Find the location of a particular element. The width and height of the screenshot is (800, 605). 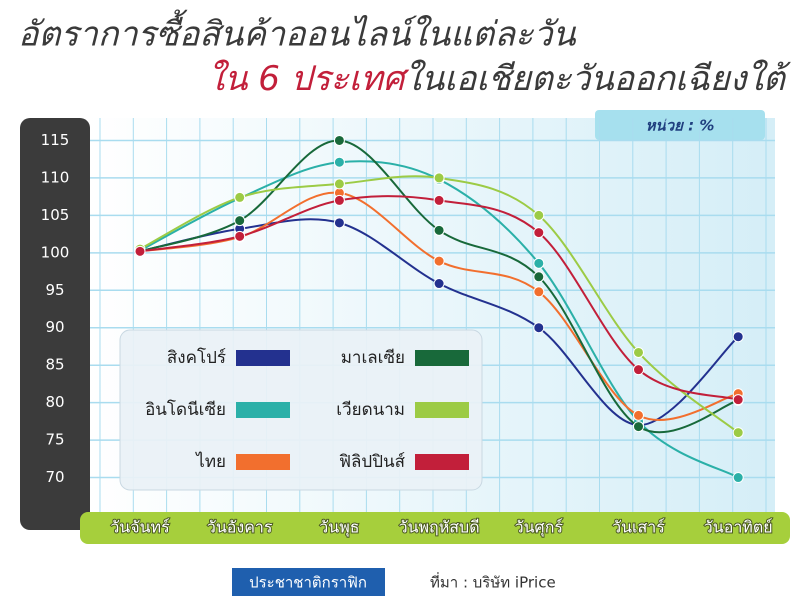

unit-tab is located at coordinates (680, 125).